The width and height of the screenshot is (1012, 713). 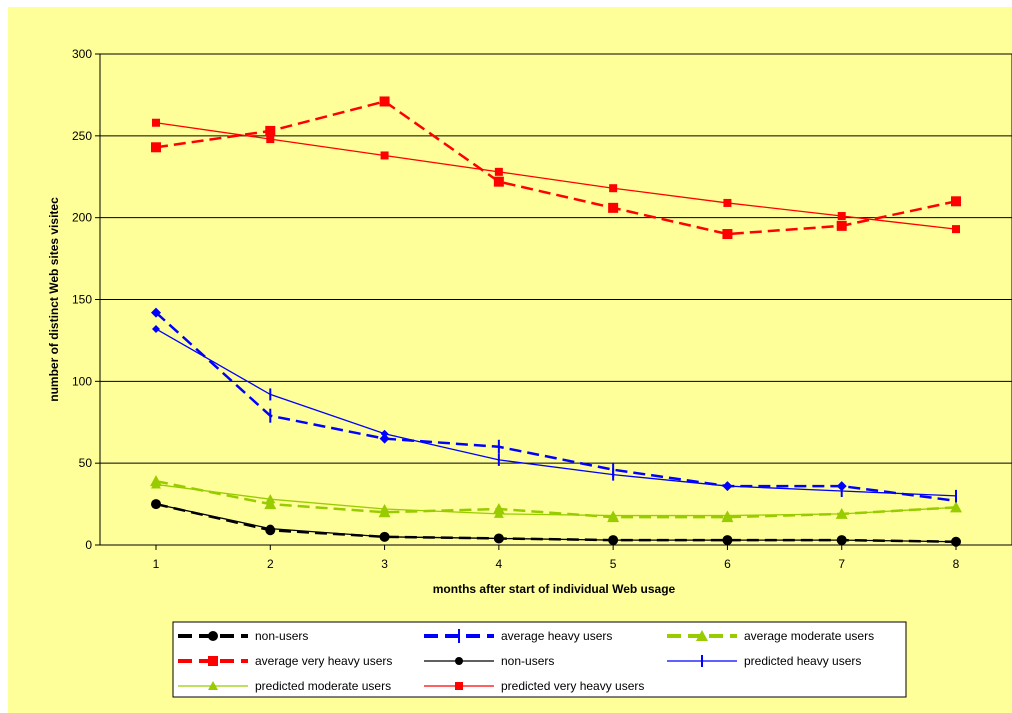 What do you see at coordinates (802, 661) in the screenshot?
I see `legend-label-5: predicted heavy users` at bounding box center [802, 661].